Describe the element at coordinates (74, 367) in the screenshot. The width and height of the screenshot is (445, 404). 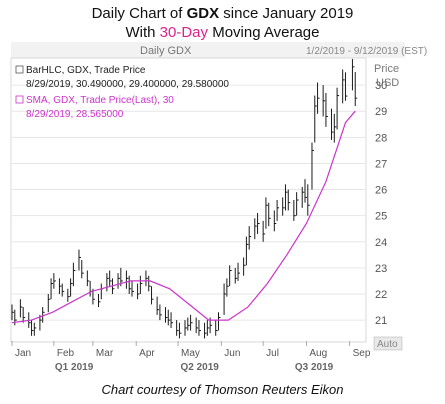
I see `x-quarter-label-0: Q1 2019` at that location.